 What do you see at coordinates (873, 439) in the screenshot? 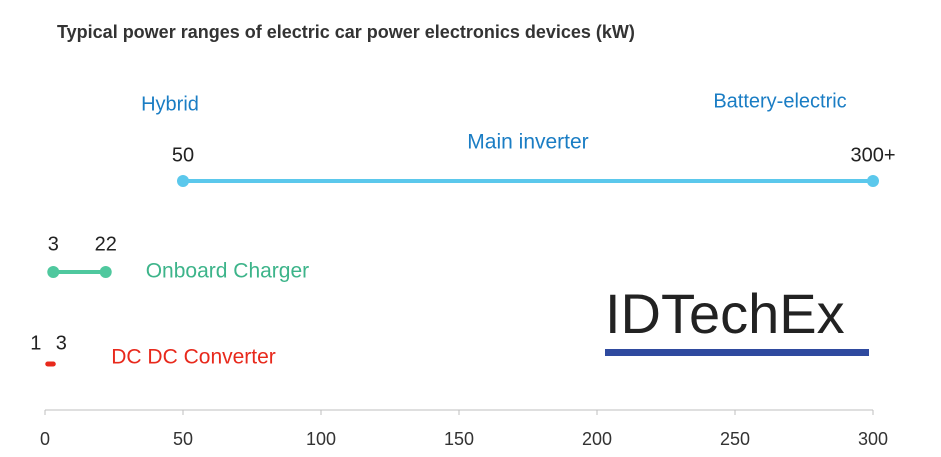
I see `x-tick-label: 300` at bounding box center [873, 439].